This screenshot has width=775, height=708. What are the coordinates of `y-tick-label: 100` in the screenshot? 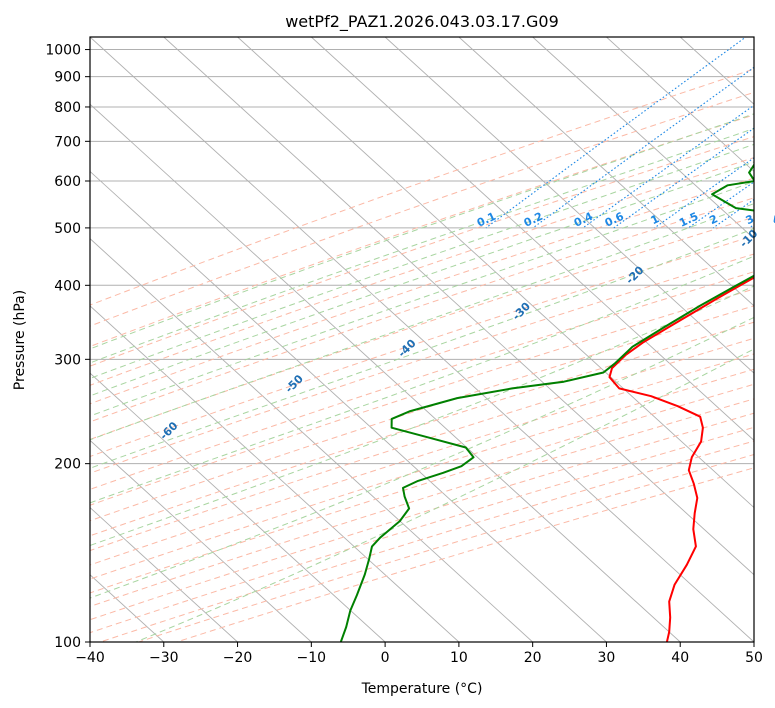 It's located at (67, 643).